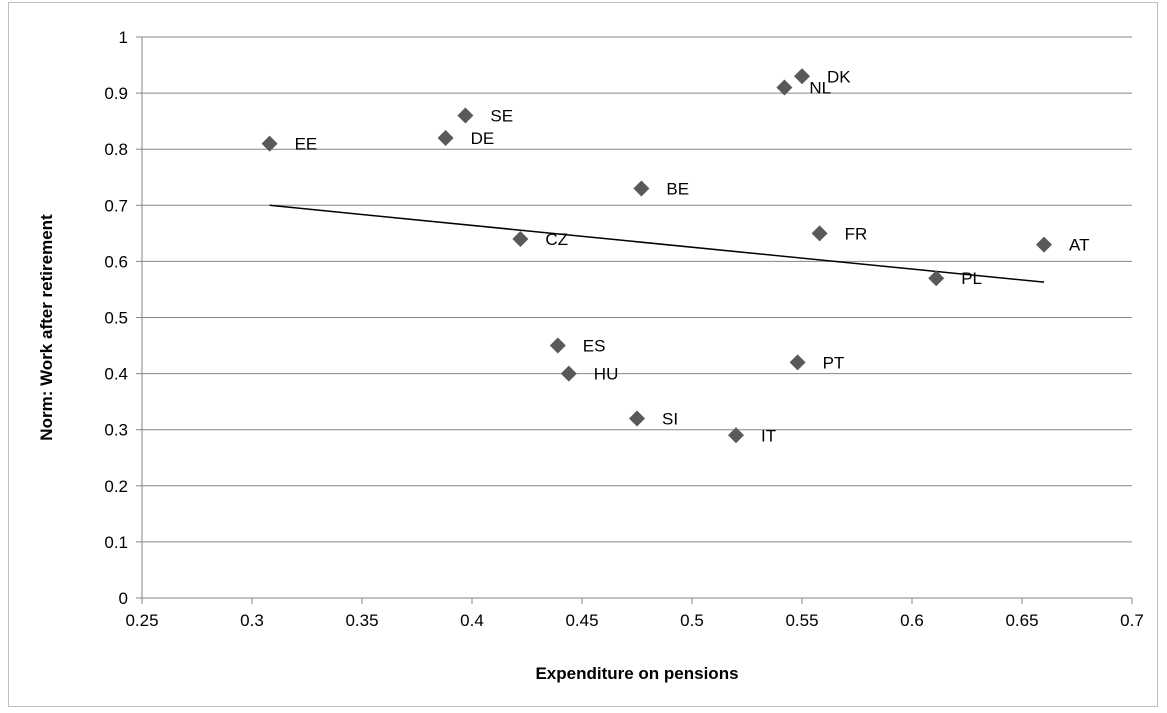 The height and width of the screenshot is (713, 1167). Describe the element at coordinates (802, 76) in the screenshot. I see `data-point-dk` at that location.